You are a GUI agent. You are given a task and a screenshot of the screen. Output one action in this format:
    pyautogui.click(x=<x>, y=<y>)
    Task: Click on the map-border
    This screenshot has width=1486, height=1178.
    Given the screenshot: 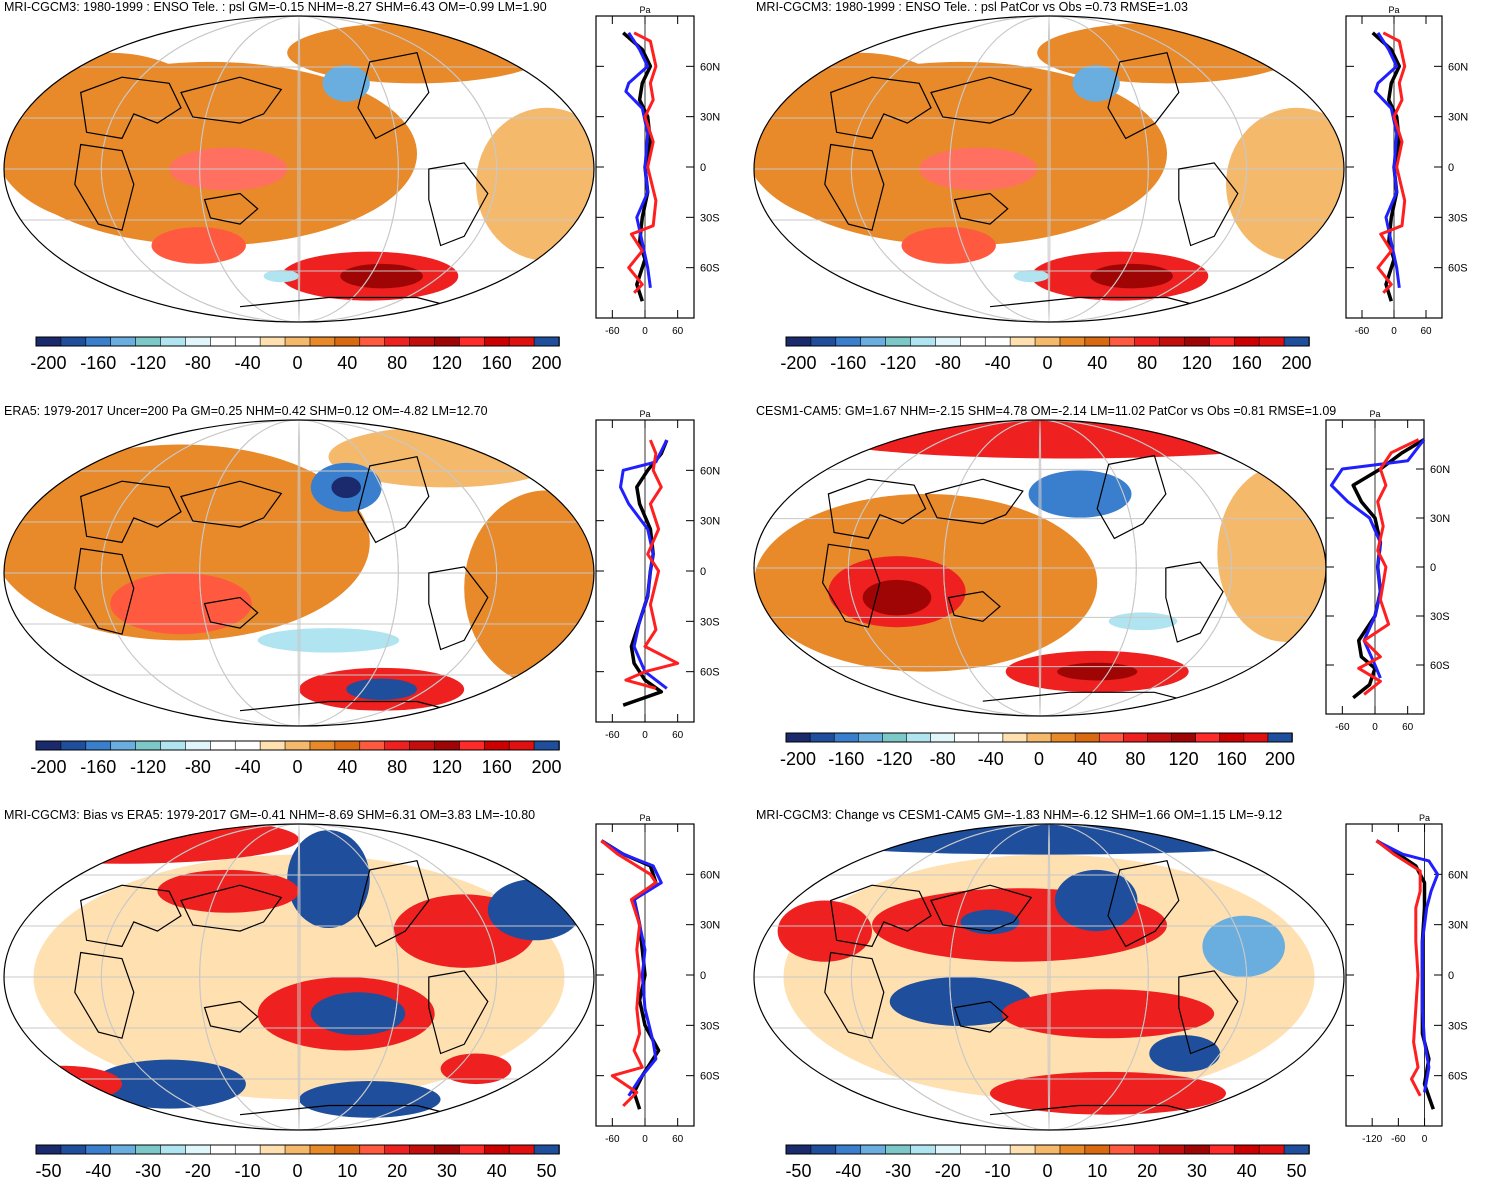 What is the action you would take?
    pyautogui.click(x=1049, y=977)
    